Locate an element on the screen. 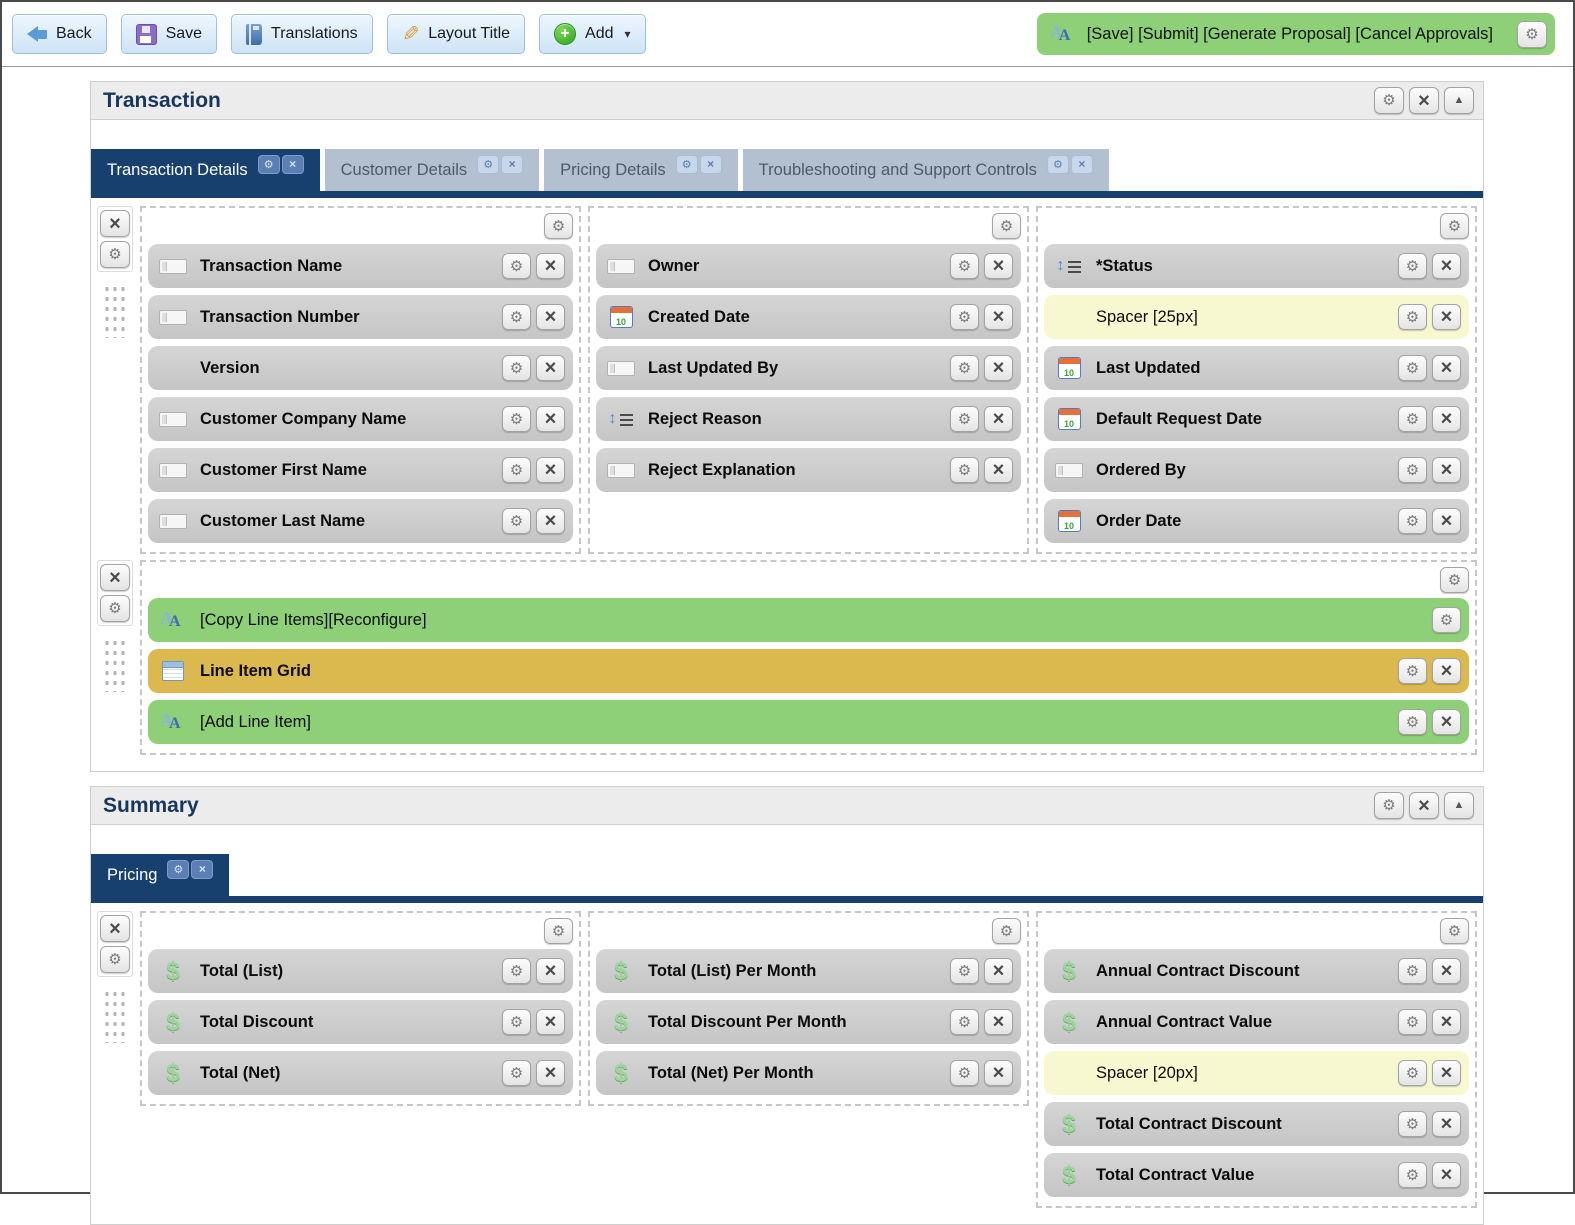 Image resolution: width=1575 pixels, height=1225 pixels. field-row-reject-explanation: Reject Explanation ⚙× is located at coordinates (808, 470).